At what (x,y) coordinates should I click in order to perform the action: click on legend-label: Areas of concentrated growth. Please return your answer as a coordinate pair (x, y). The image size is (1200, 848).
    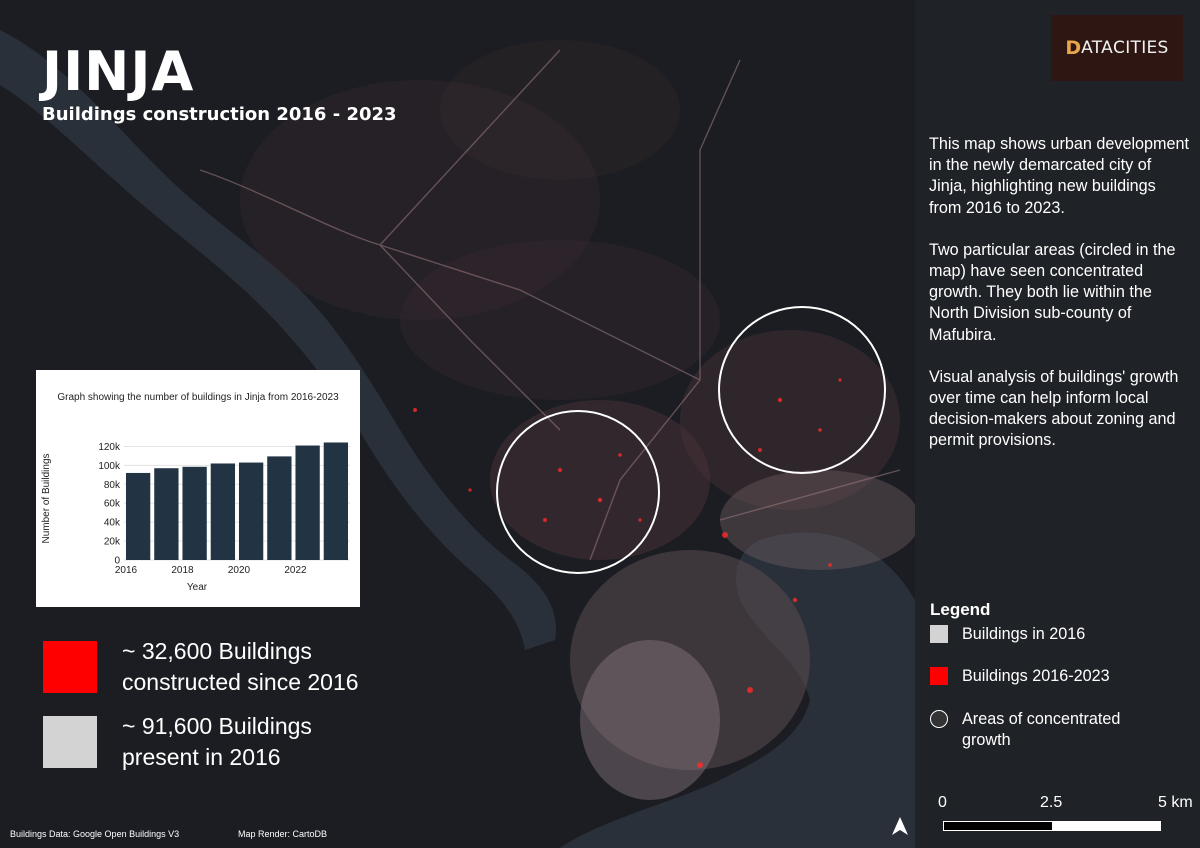
    Looking at the image, I should click on (1041, 729).